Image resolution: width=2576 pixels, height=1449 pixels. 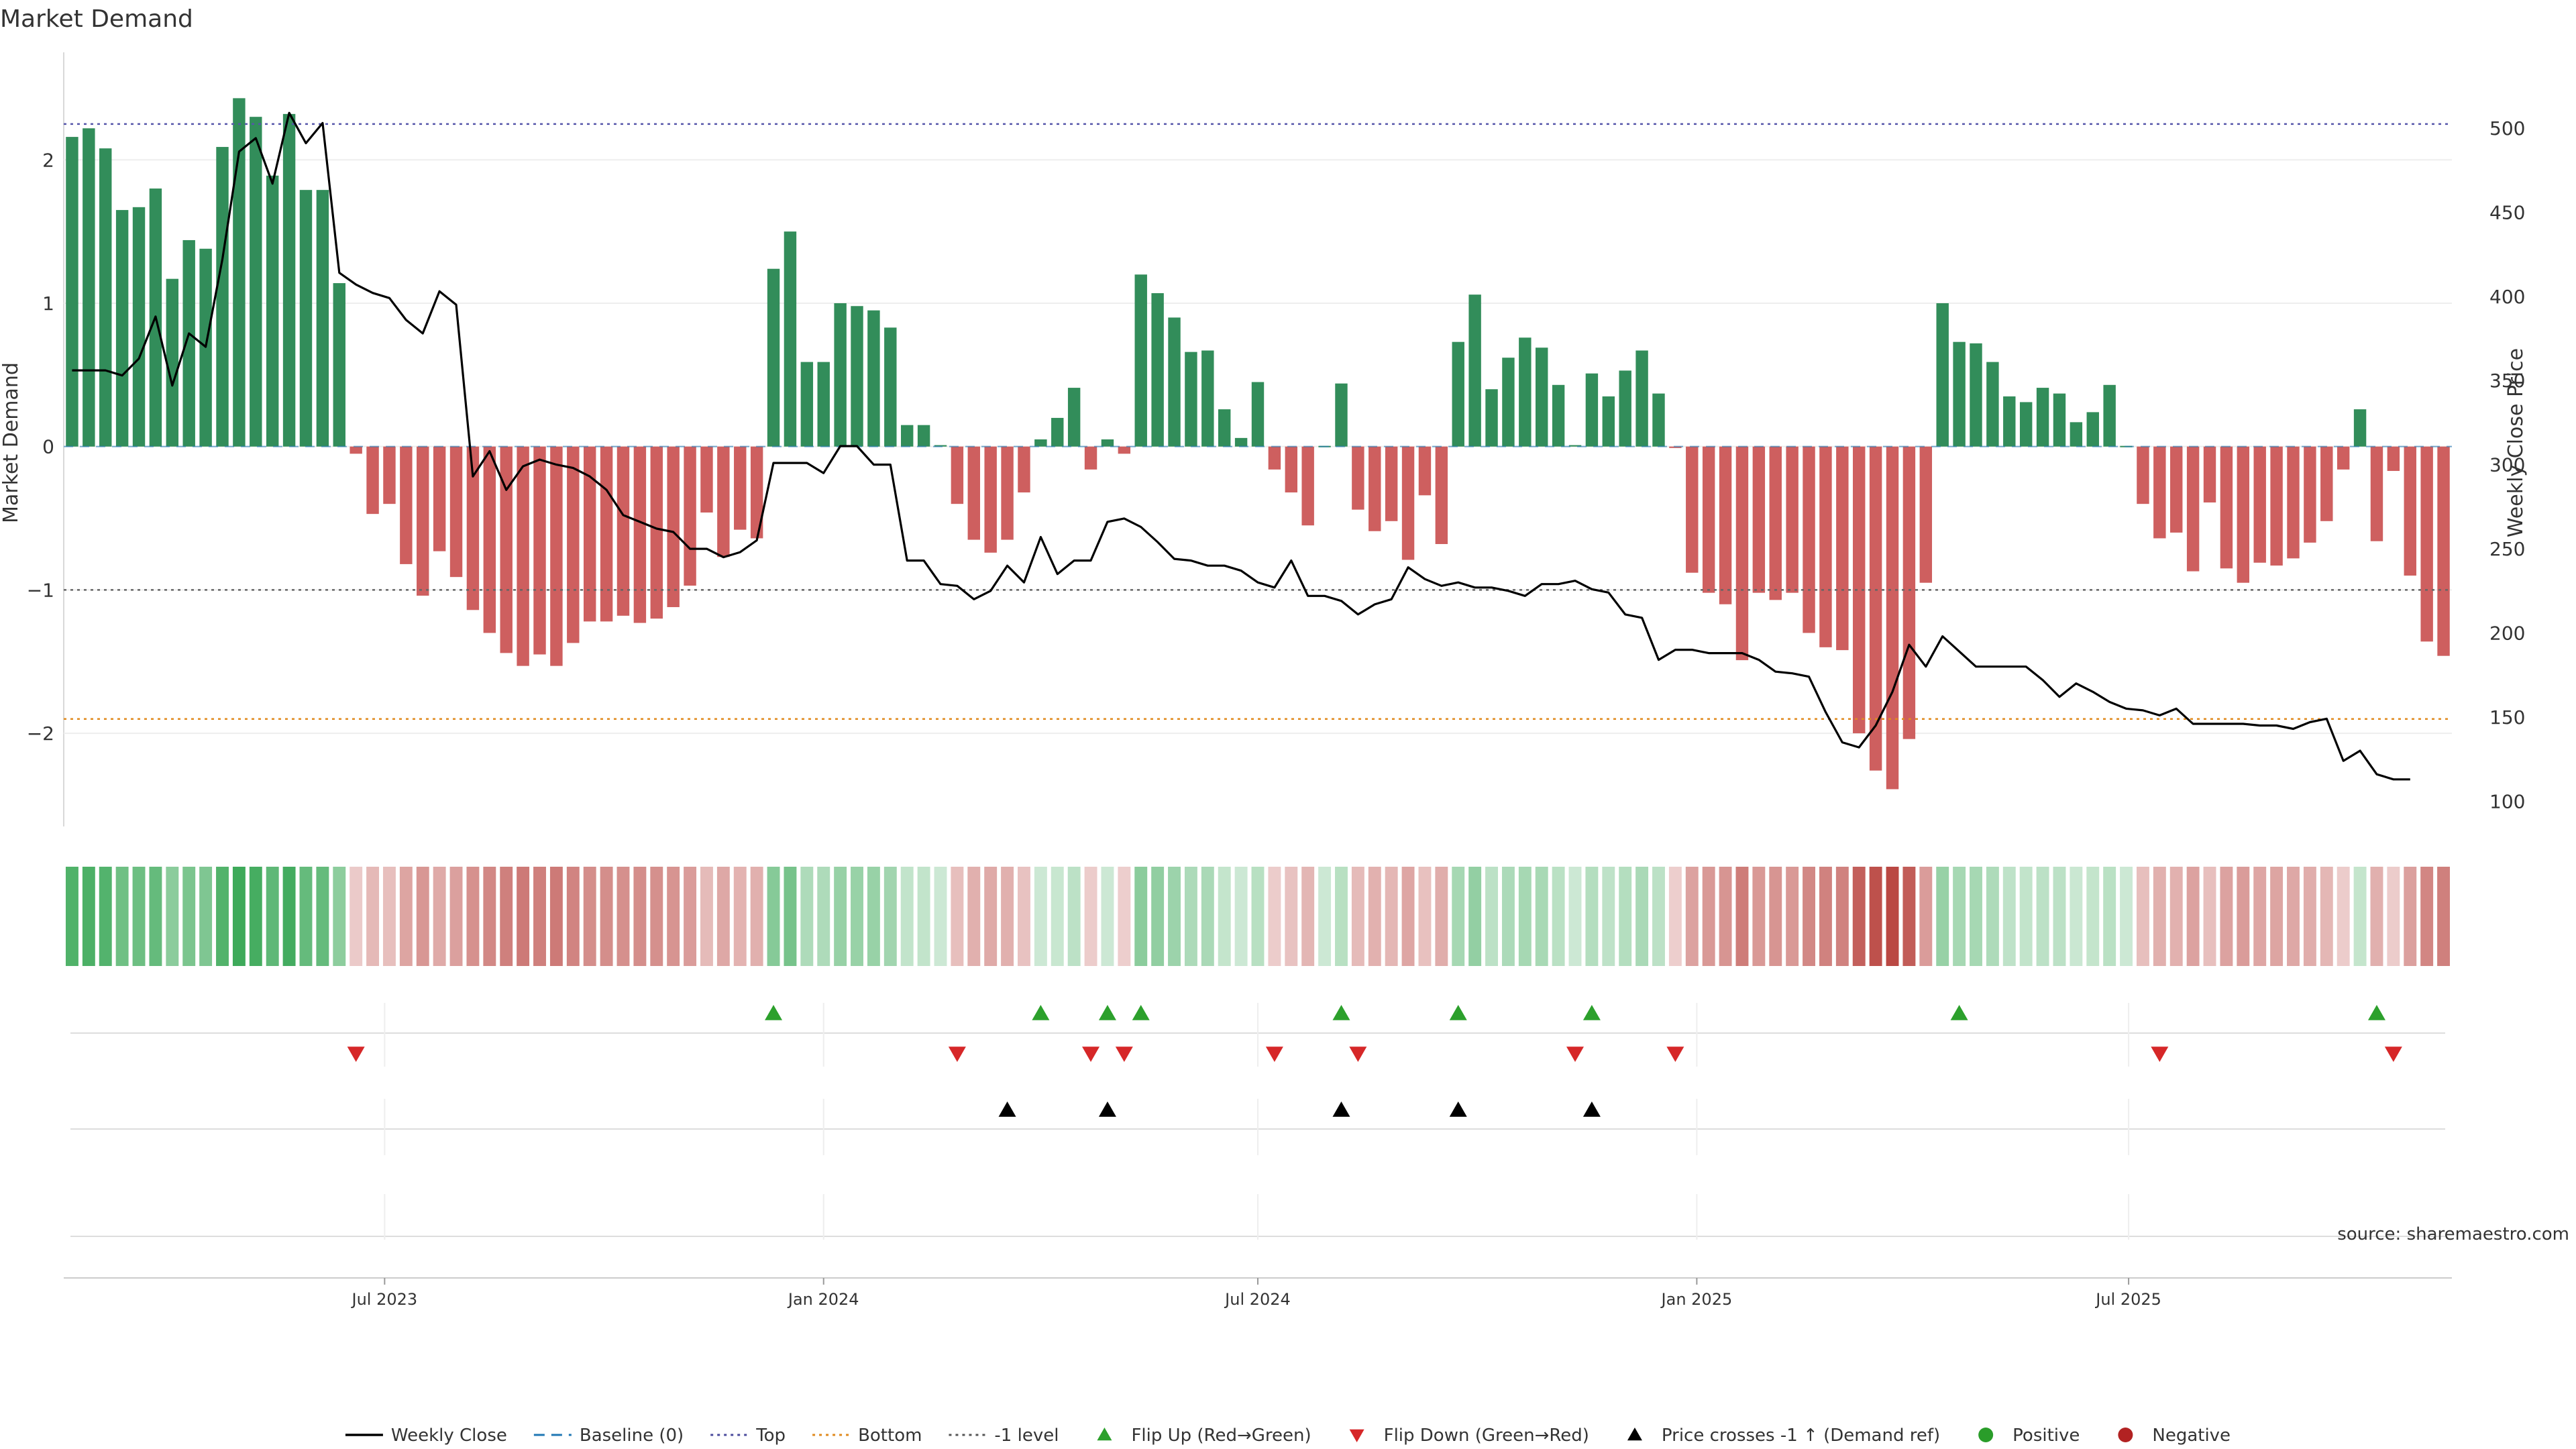 I want to click on legend-label: -1 level, so click(x=1026, y=1436).